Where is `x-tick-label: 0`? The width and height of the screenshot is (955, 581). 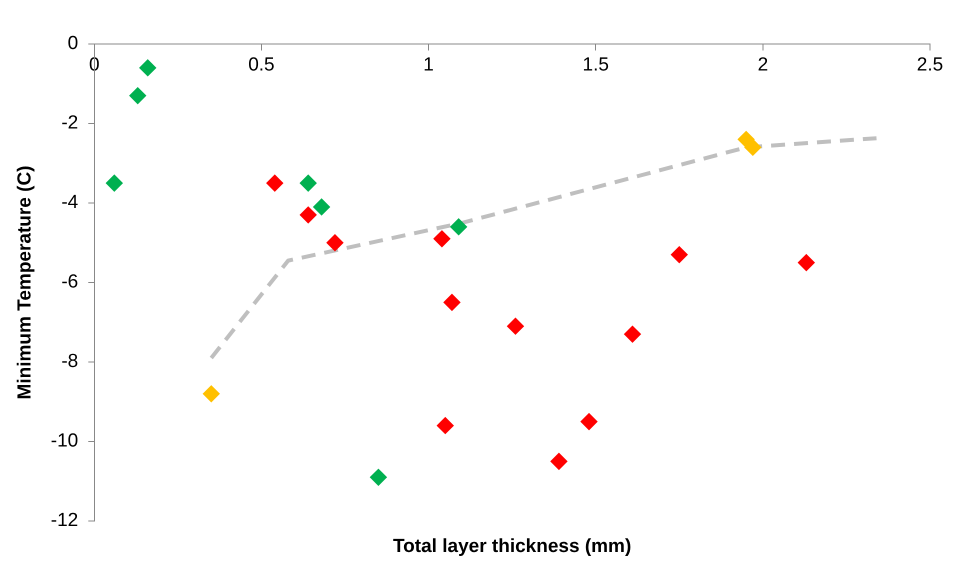 x-tick-label: 0 is located at coordinates (94, 65).